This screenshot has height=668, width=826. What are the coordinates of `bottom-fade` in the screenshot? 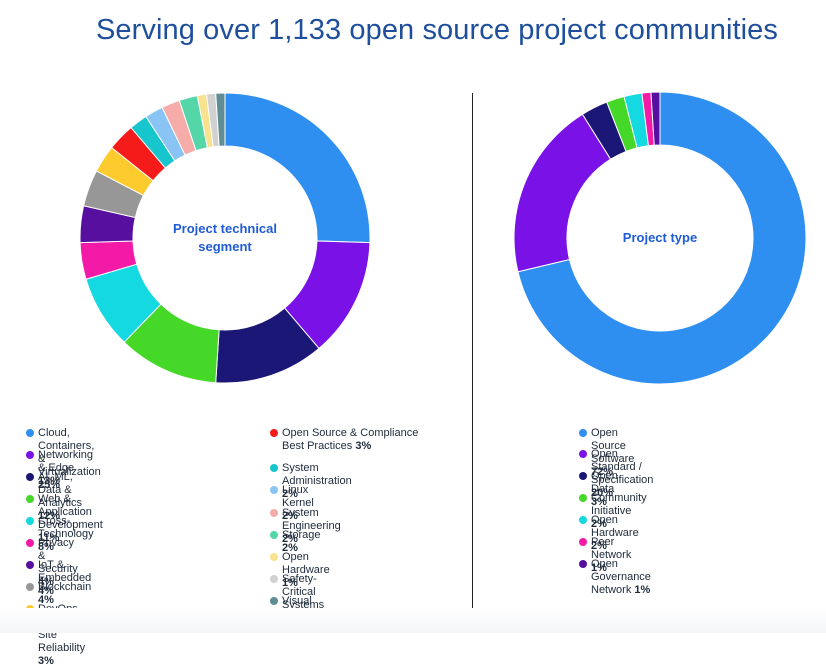 It's located at (413, 620).